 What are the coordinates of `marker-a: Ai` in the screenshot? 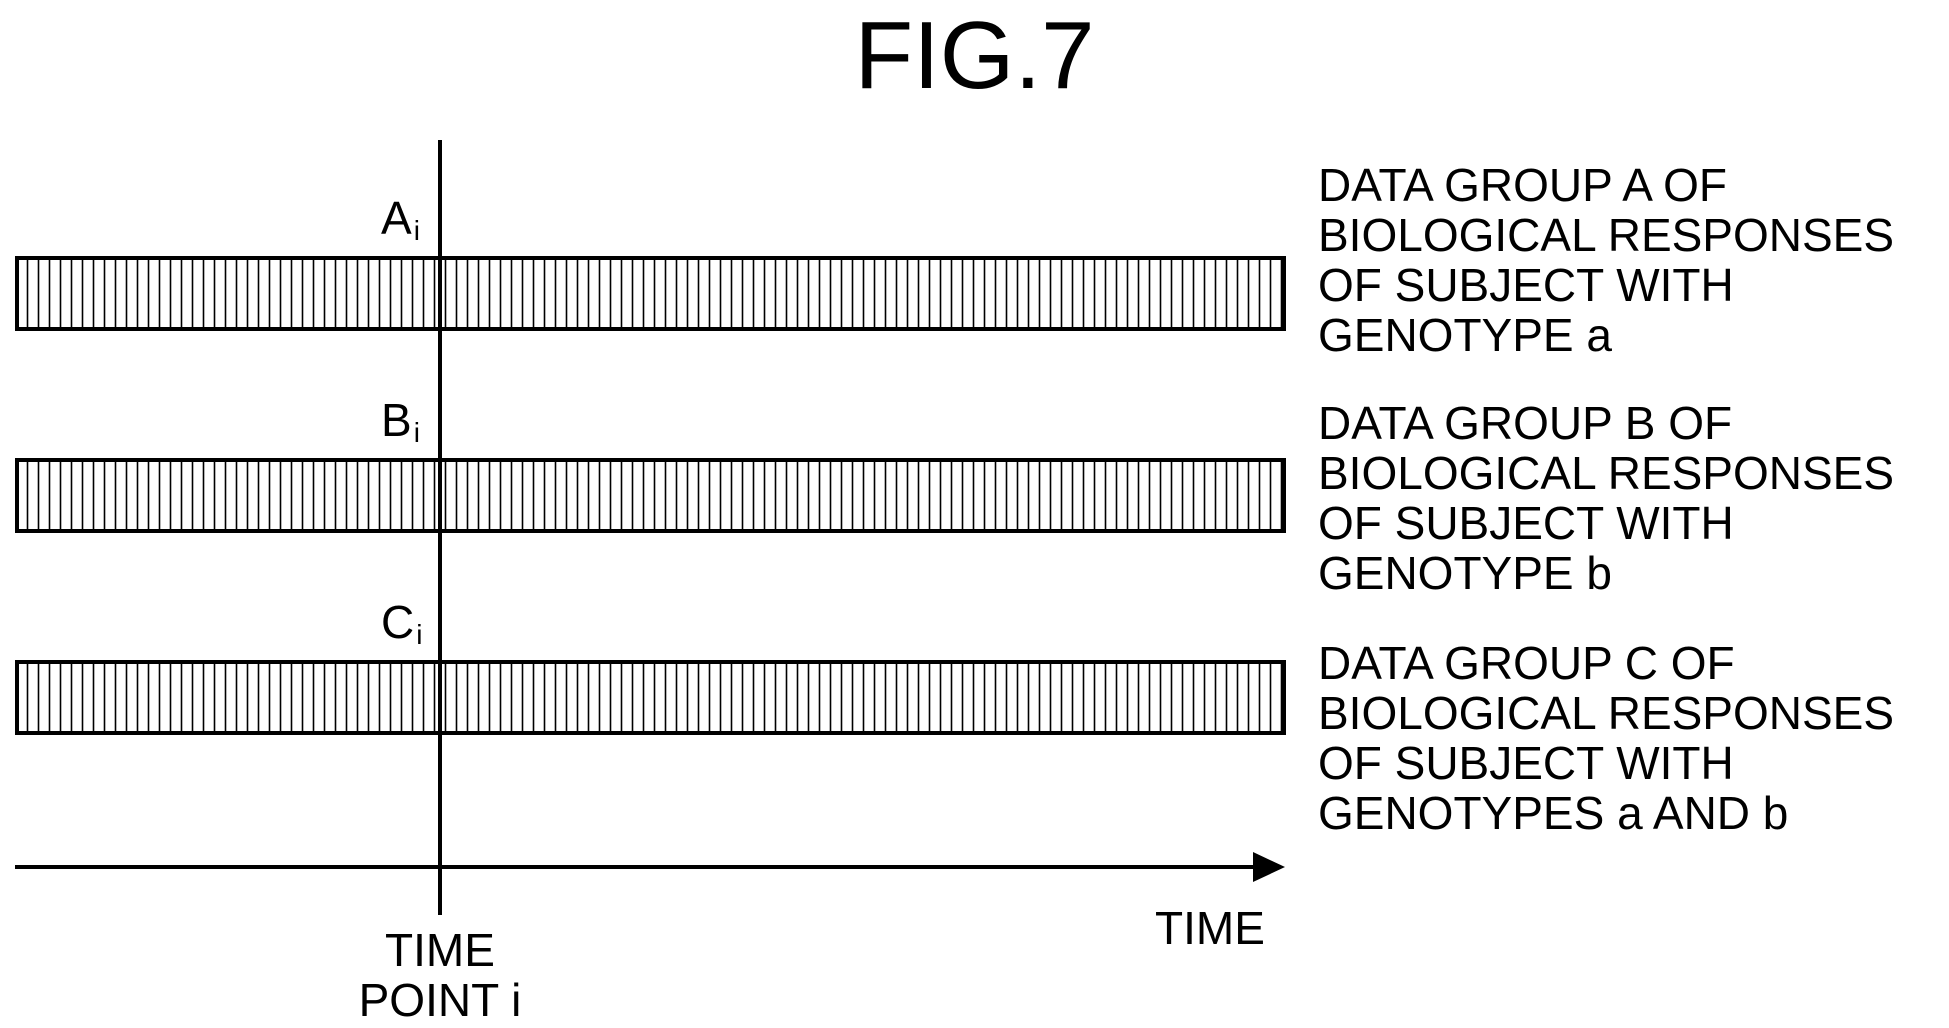 It's located at (400, 224).